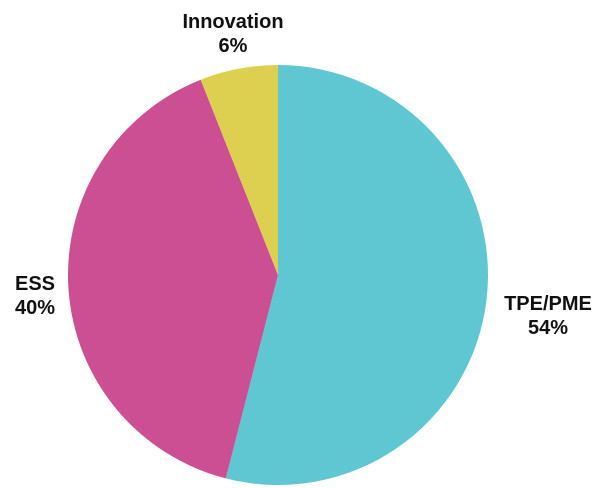  I want to click on slice-label-value: 6%, so click(233, 46).